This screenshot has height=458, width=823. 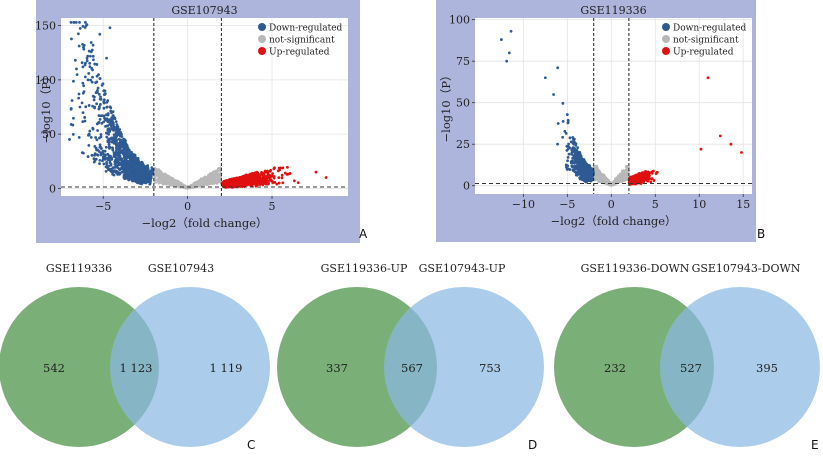 What do you see at coordinates (226, 368) in the screenshot?
I see `venn-c-count-right-only: 1 119` at bounding box center [226, 368].